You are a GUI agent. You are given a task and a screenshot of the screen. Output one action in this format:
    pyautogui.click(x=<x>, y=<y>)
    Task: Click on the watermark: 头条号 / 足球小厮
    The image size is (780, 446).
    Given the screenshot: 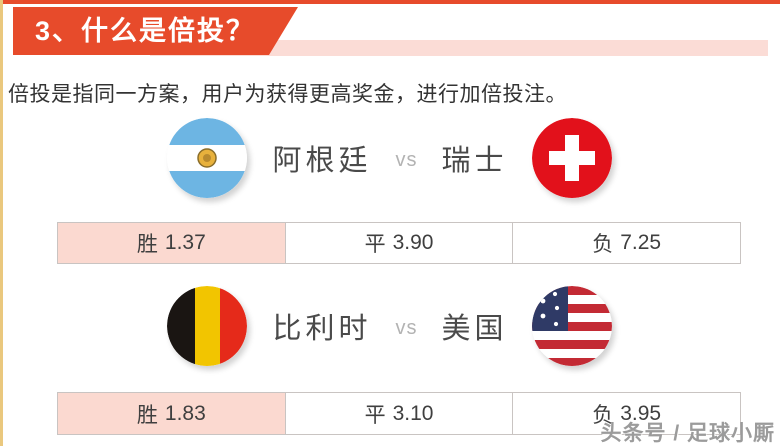 What is the action you would take?
    pyautogui.click(x=687, y=433)
    